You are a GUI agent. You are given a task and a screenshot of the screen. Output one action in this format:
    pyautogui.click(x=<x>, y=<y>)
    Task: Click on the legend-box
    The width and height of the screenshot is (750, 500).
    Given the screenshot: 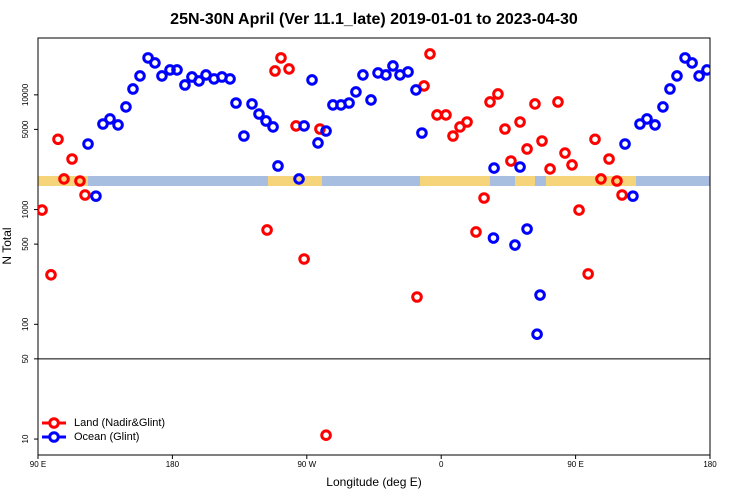 What is the action you would take?
    pyautogui.click(x=115, y=431)
    